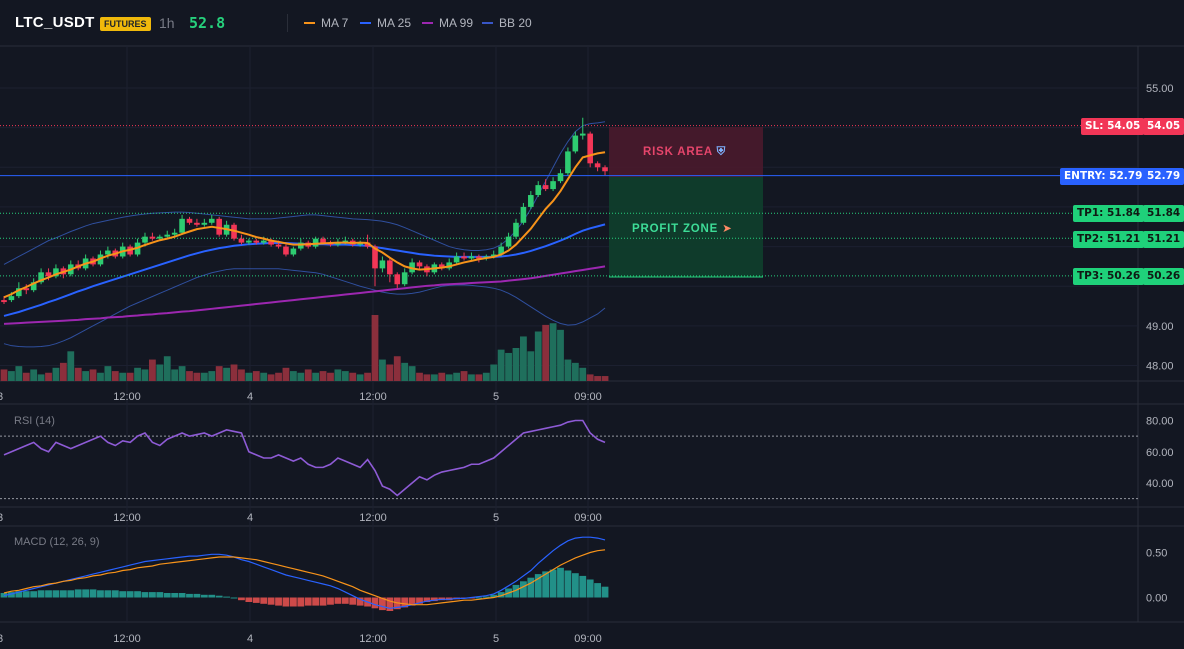  I want to click on legend-ma25: MA 25, so click(385, 23).